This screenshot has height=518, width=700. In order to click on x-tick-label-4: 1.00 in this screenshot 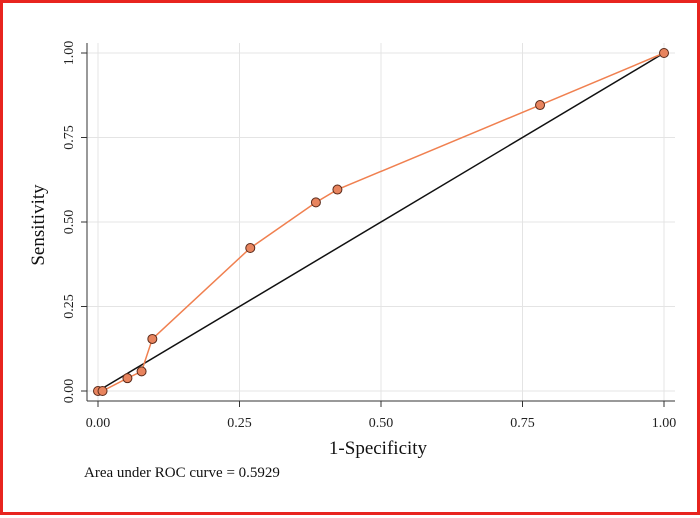, I will do `click(664, 423)`.